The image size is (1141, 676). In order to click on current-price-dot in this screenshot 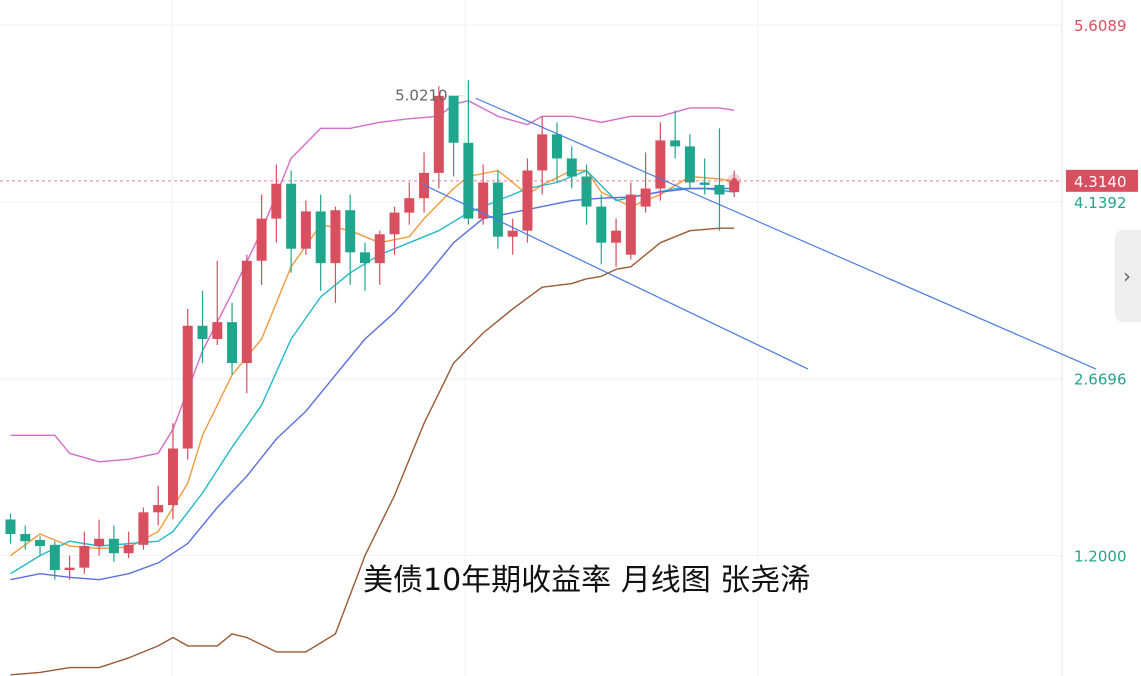, I will do `click(734, 180)`.